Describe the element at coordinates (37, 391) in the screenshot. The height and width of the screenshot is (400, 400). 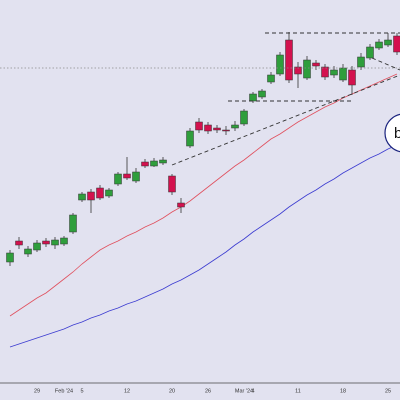
I see `x-tick-label: 29` at that location.